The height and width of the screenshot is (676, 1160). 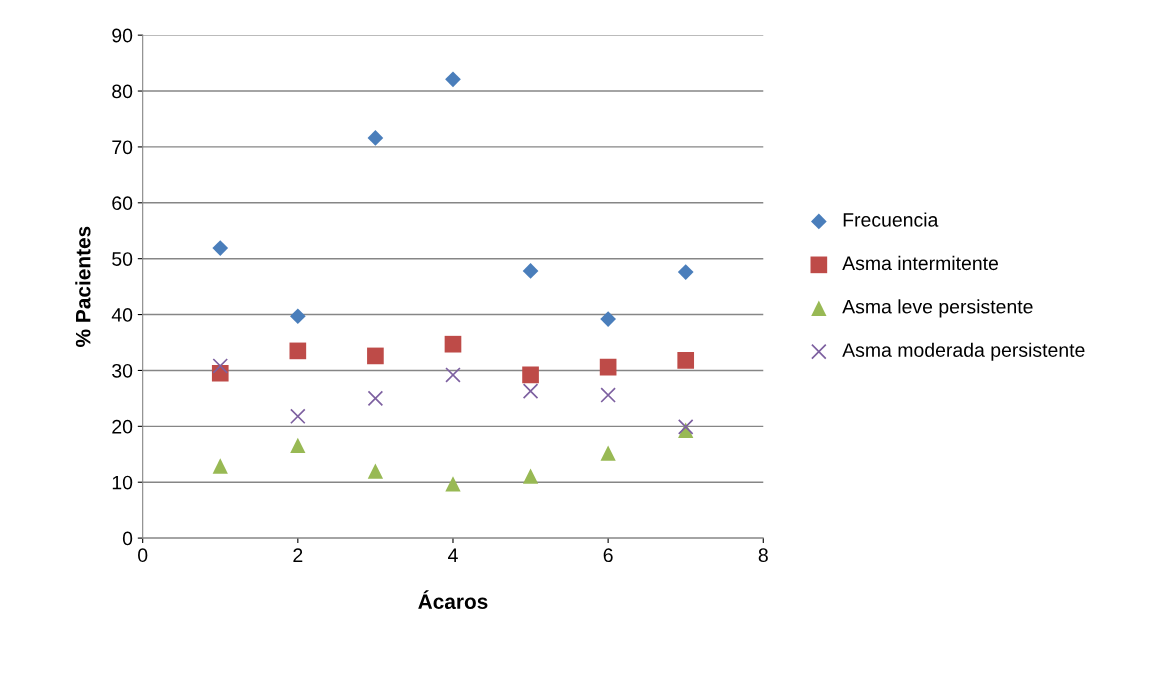 I want to click on x-axis-title: Ácaros, so click(x=453, y=600).